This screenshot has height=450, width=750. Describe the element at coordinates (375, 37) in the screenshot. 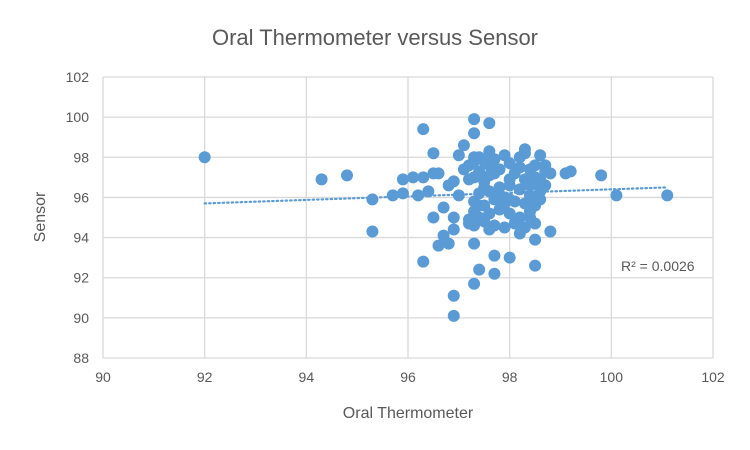

I see `chart-title: Oral Thermometer versus Sensor` at that location.